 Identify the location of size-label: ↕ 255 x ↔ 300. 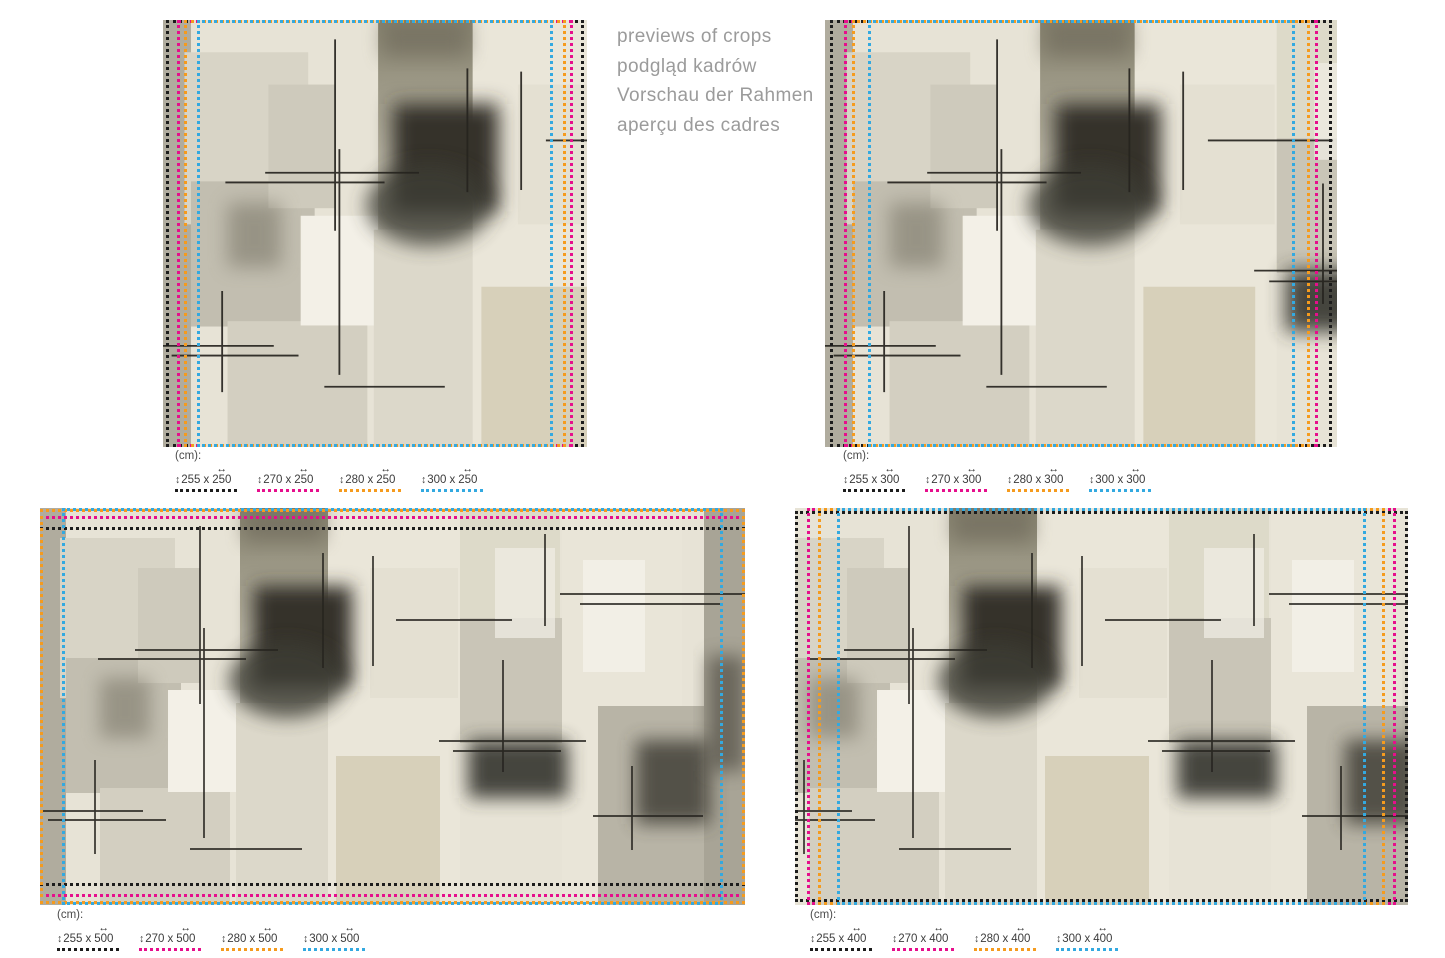
(875, 474).